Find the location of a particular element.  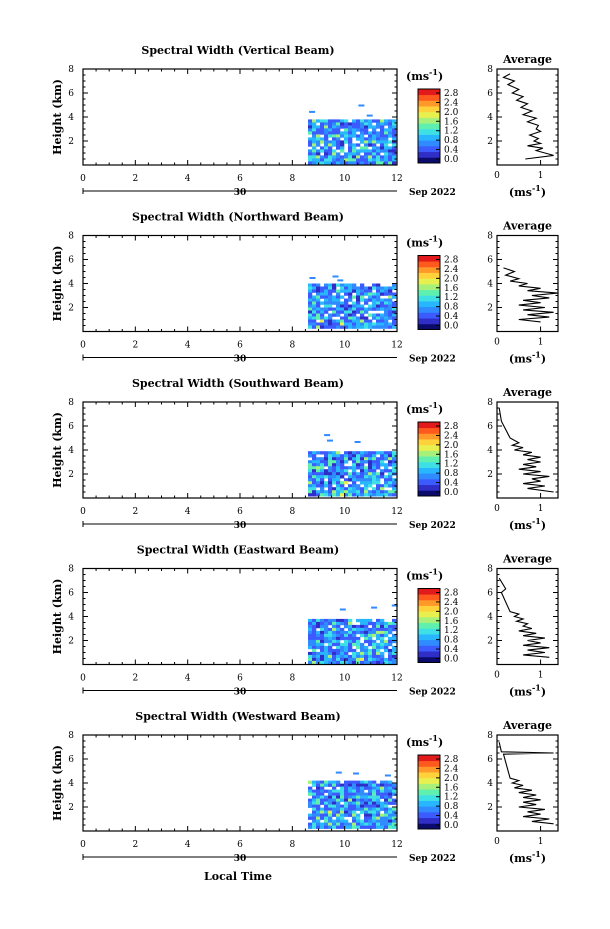

x-tick-label: 2 is located at coordinates (135, 845).